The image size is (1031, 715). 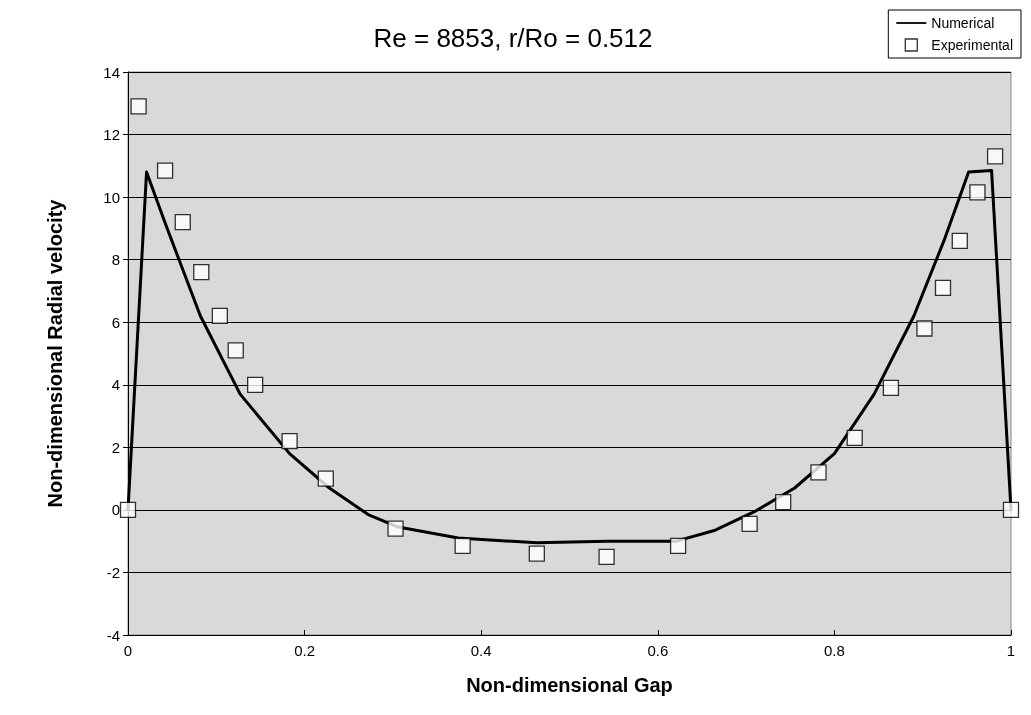 What do you see at coordinates (1011, 650) in the screenshot?
I see `x-tick-label: 1` at bounding box center [1011, 650].